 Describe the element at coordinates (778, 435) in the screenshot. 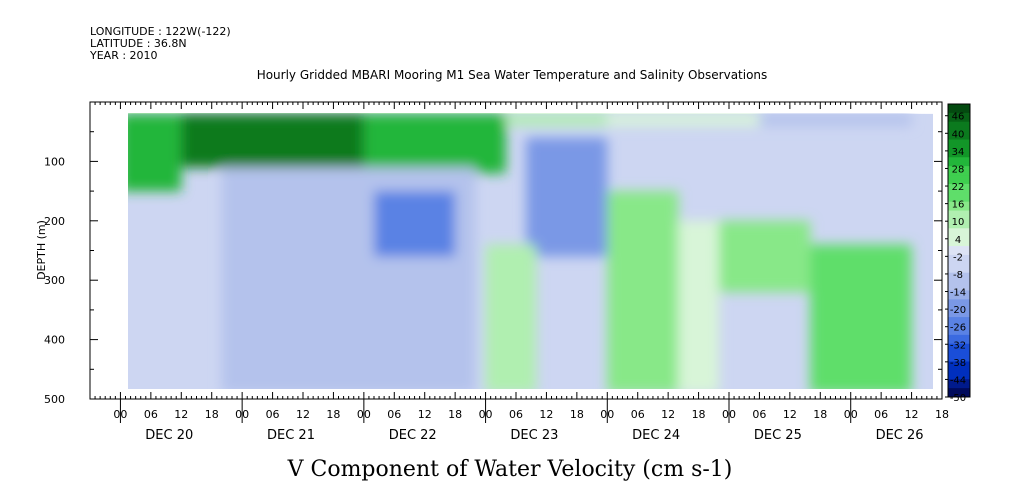

I see `day-label: DEC 25` at that location.